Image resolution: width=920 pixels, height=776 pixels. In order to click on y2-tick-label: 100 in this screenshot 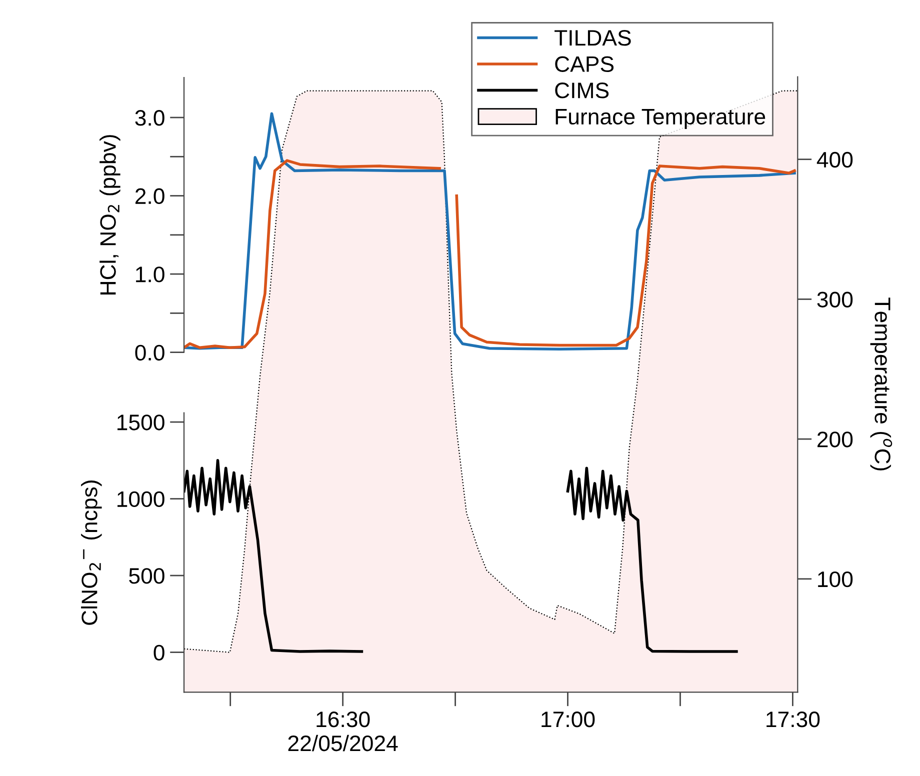, I will do `click(835, 579)`.